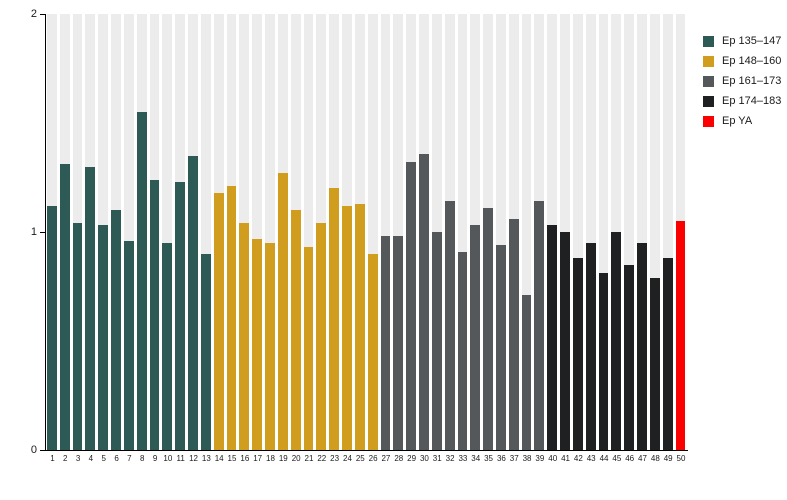 Image resolution: width=787 pixels, height=500 pixels. I want to click on x-tick-label: 24, so click(347, 458).